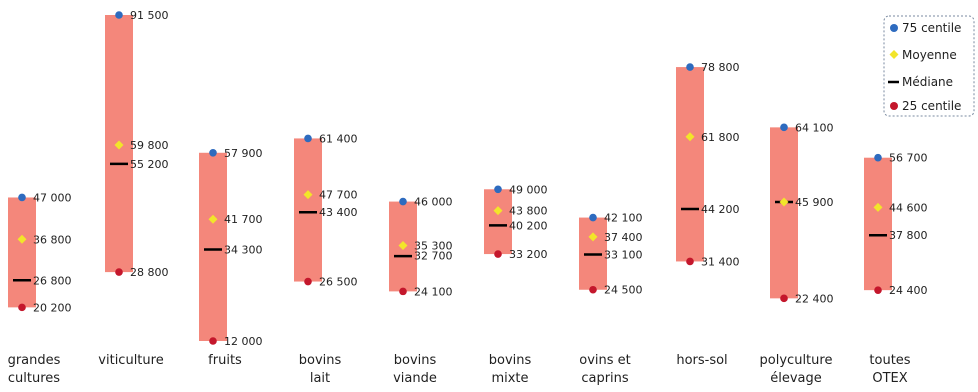  I want to click on value-label-mediane: 26 800, so click(52, 280).